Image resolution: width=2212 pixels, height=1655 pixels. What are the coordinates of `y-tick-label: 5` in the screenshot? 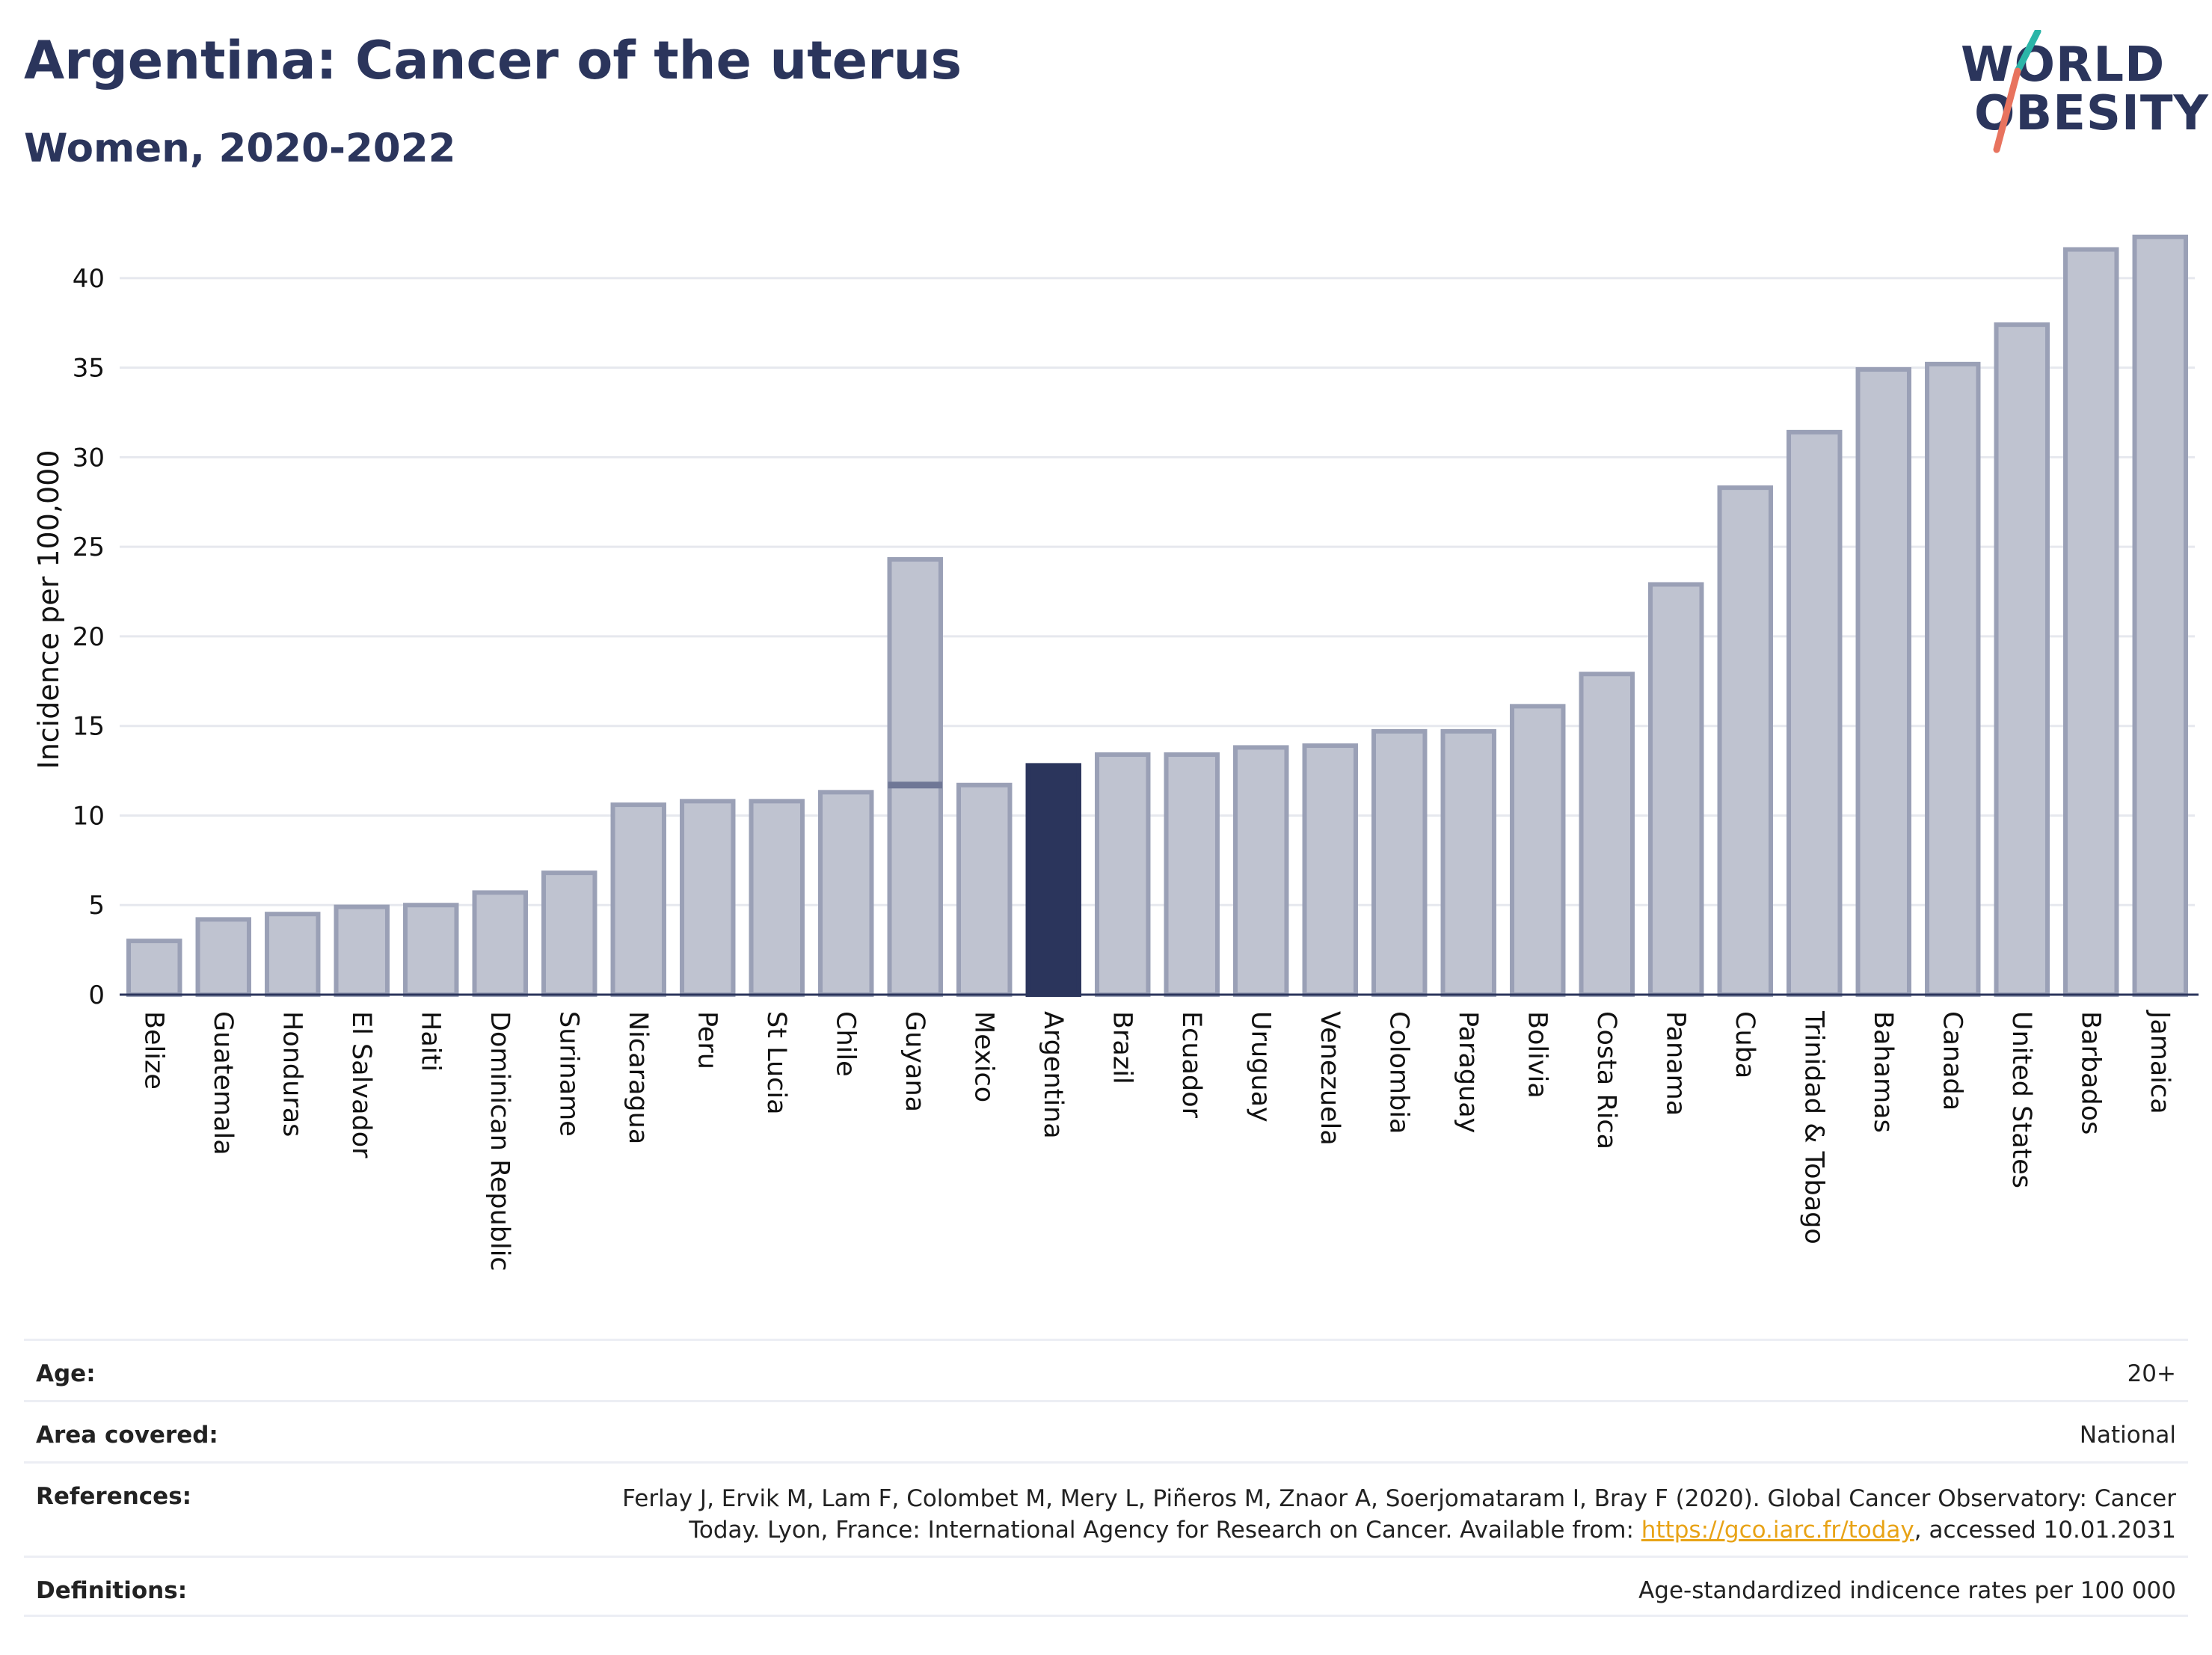 It's located at (96, 906).